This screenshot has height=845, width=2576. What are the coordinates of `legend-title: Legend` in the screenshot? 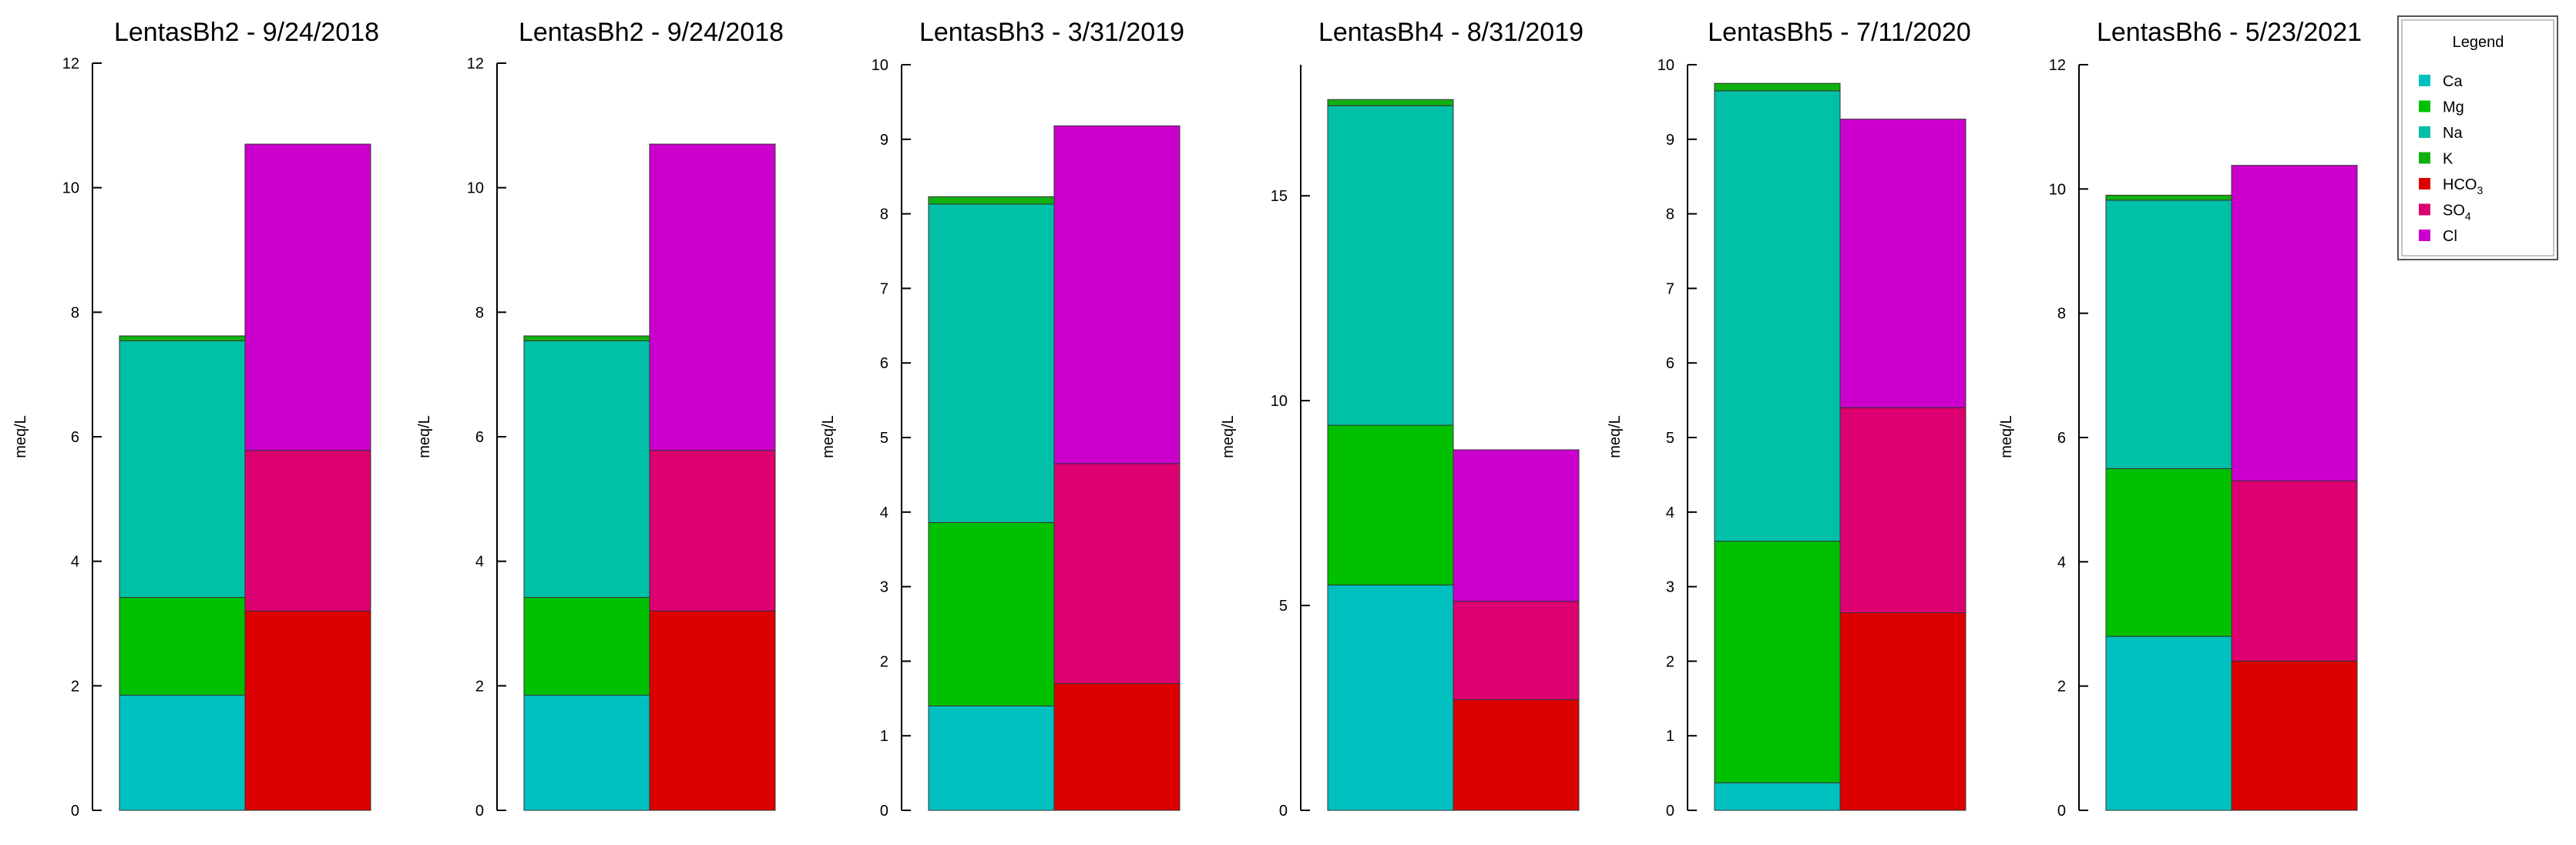 It's located at (2478, 43).